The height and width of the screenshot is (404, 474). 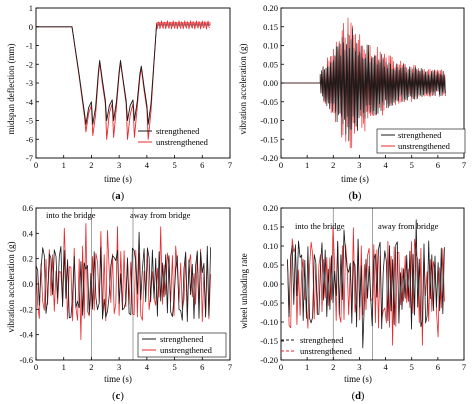 I want to click on a-y-tick-label: 0, so click(x=31, y=27).